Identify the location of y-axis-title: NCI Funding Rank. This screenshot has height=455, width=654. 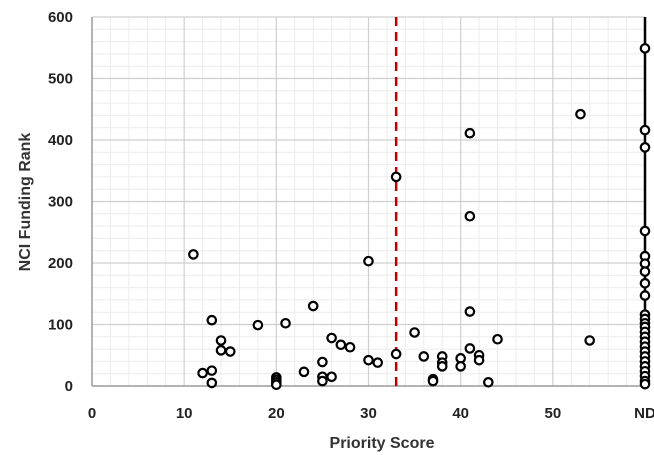
(25, 202).